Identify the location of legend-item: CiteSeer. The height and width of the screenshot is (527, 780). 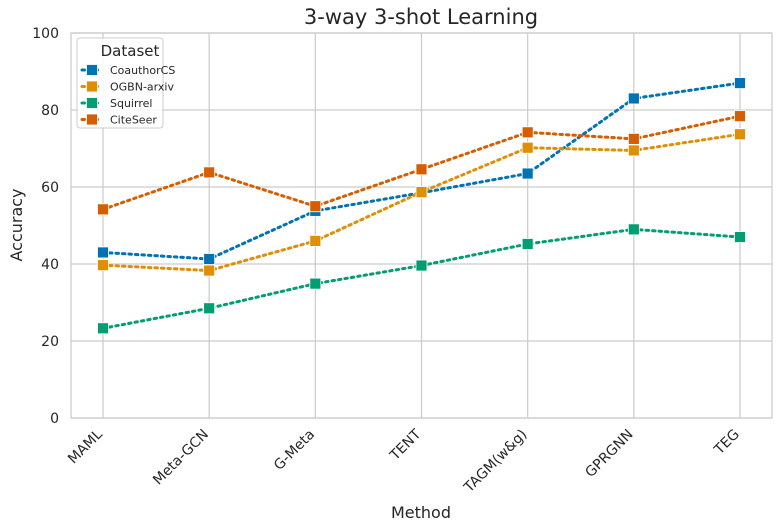
(118, 120).